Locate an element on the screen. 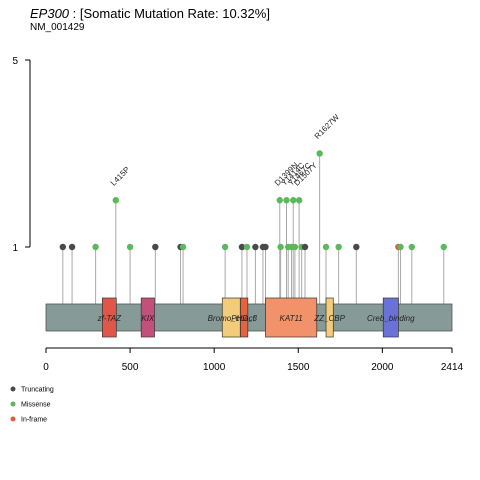 The image size is (480, 480). domain-creb-binding is located at coordinates (390, 317).